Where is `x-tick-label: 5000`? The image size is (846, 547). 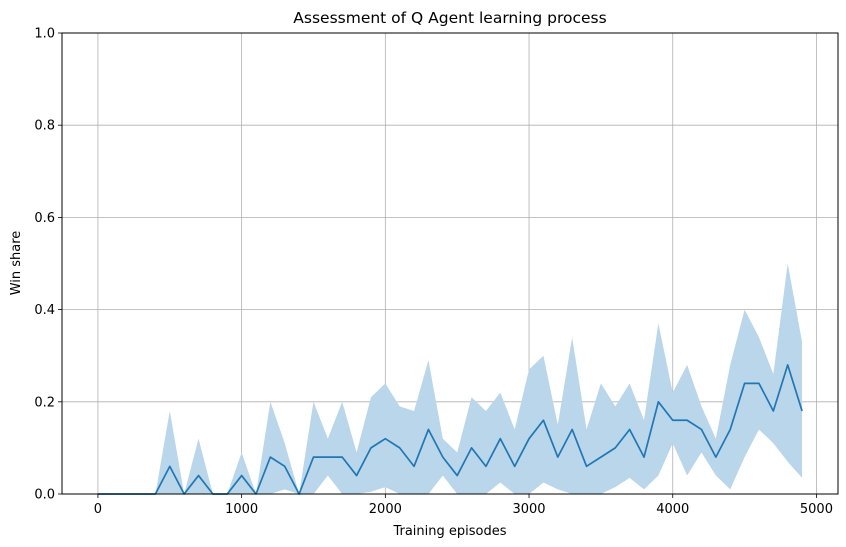 x-tick-label: 5000 is located at coordinates (816, 509).